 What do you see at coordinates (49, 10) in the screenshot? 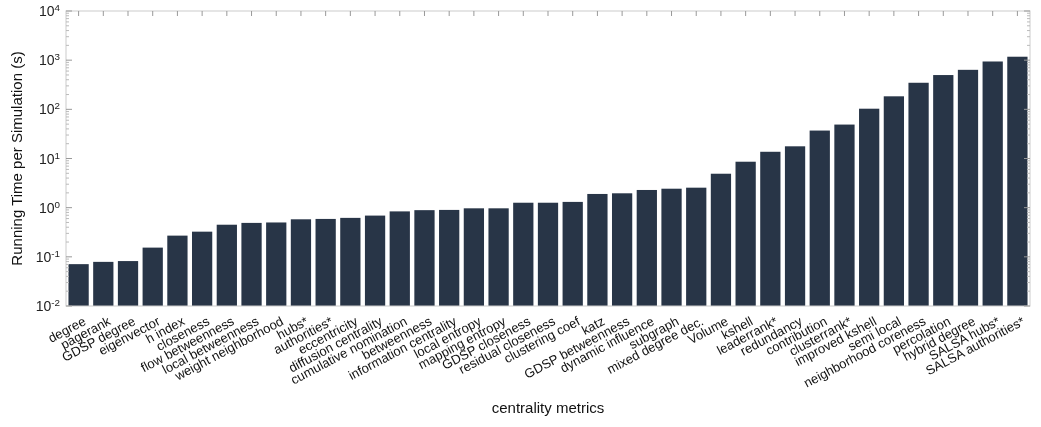
I see `y-tick-label: 10$^{4}$` at bounding box center [49, 10].